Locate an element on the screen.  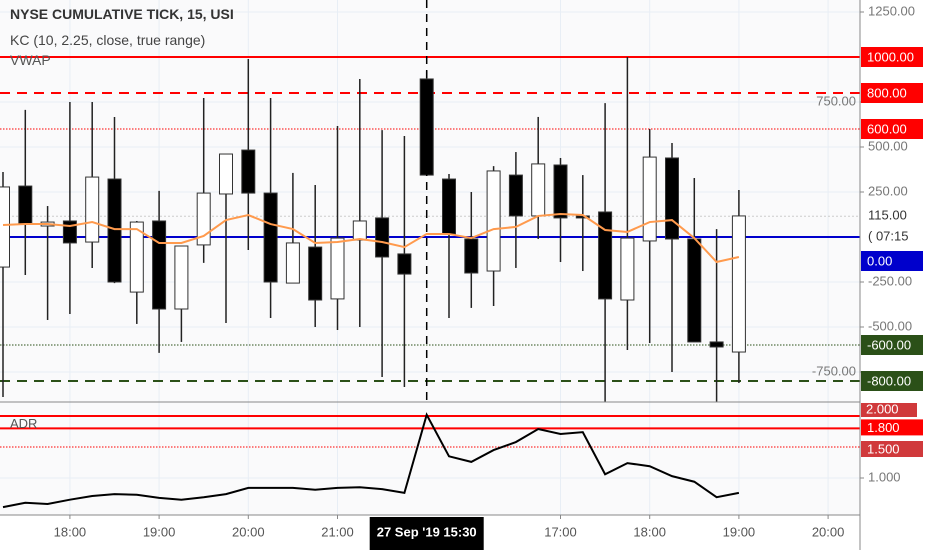
level-price-label: 800.00 is located at coordinates (887, 92).